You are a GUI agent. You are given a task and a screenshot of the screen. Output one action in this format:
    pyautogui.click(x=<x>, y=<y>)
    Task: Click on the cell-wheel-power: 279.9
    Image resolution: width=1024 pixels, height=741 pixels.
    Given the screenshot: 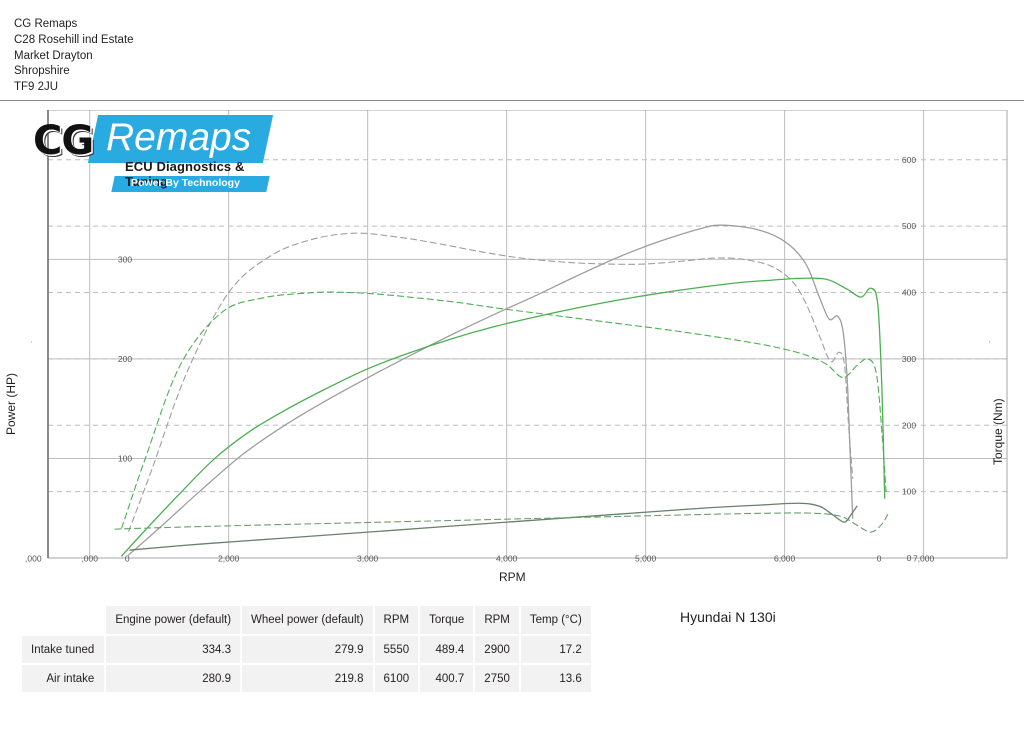 What is the action you would take?
    pyautogui.click(x=307, y=649)
    